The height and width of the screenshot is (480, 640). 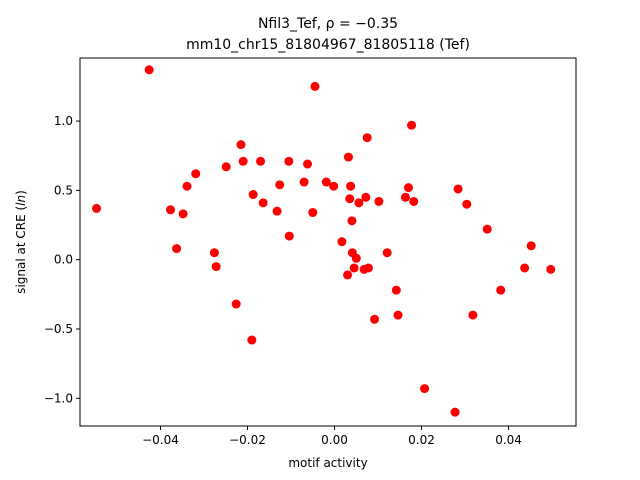 I want to click on y-tick-label: −1.0, so click(x=58, y=398).